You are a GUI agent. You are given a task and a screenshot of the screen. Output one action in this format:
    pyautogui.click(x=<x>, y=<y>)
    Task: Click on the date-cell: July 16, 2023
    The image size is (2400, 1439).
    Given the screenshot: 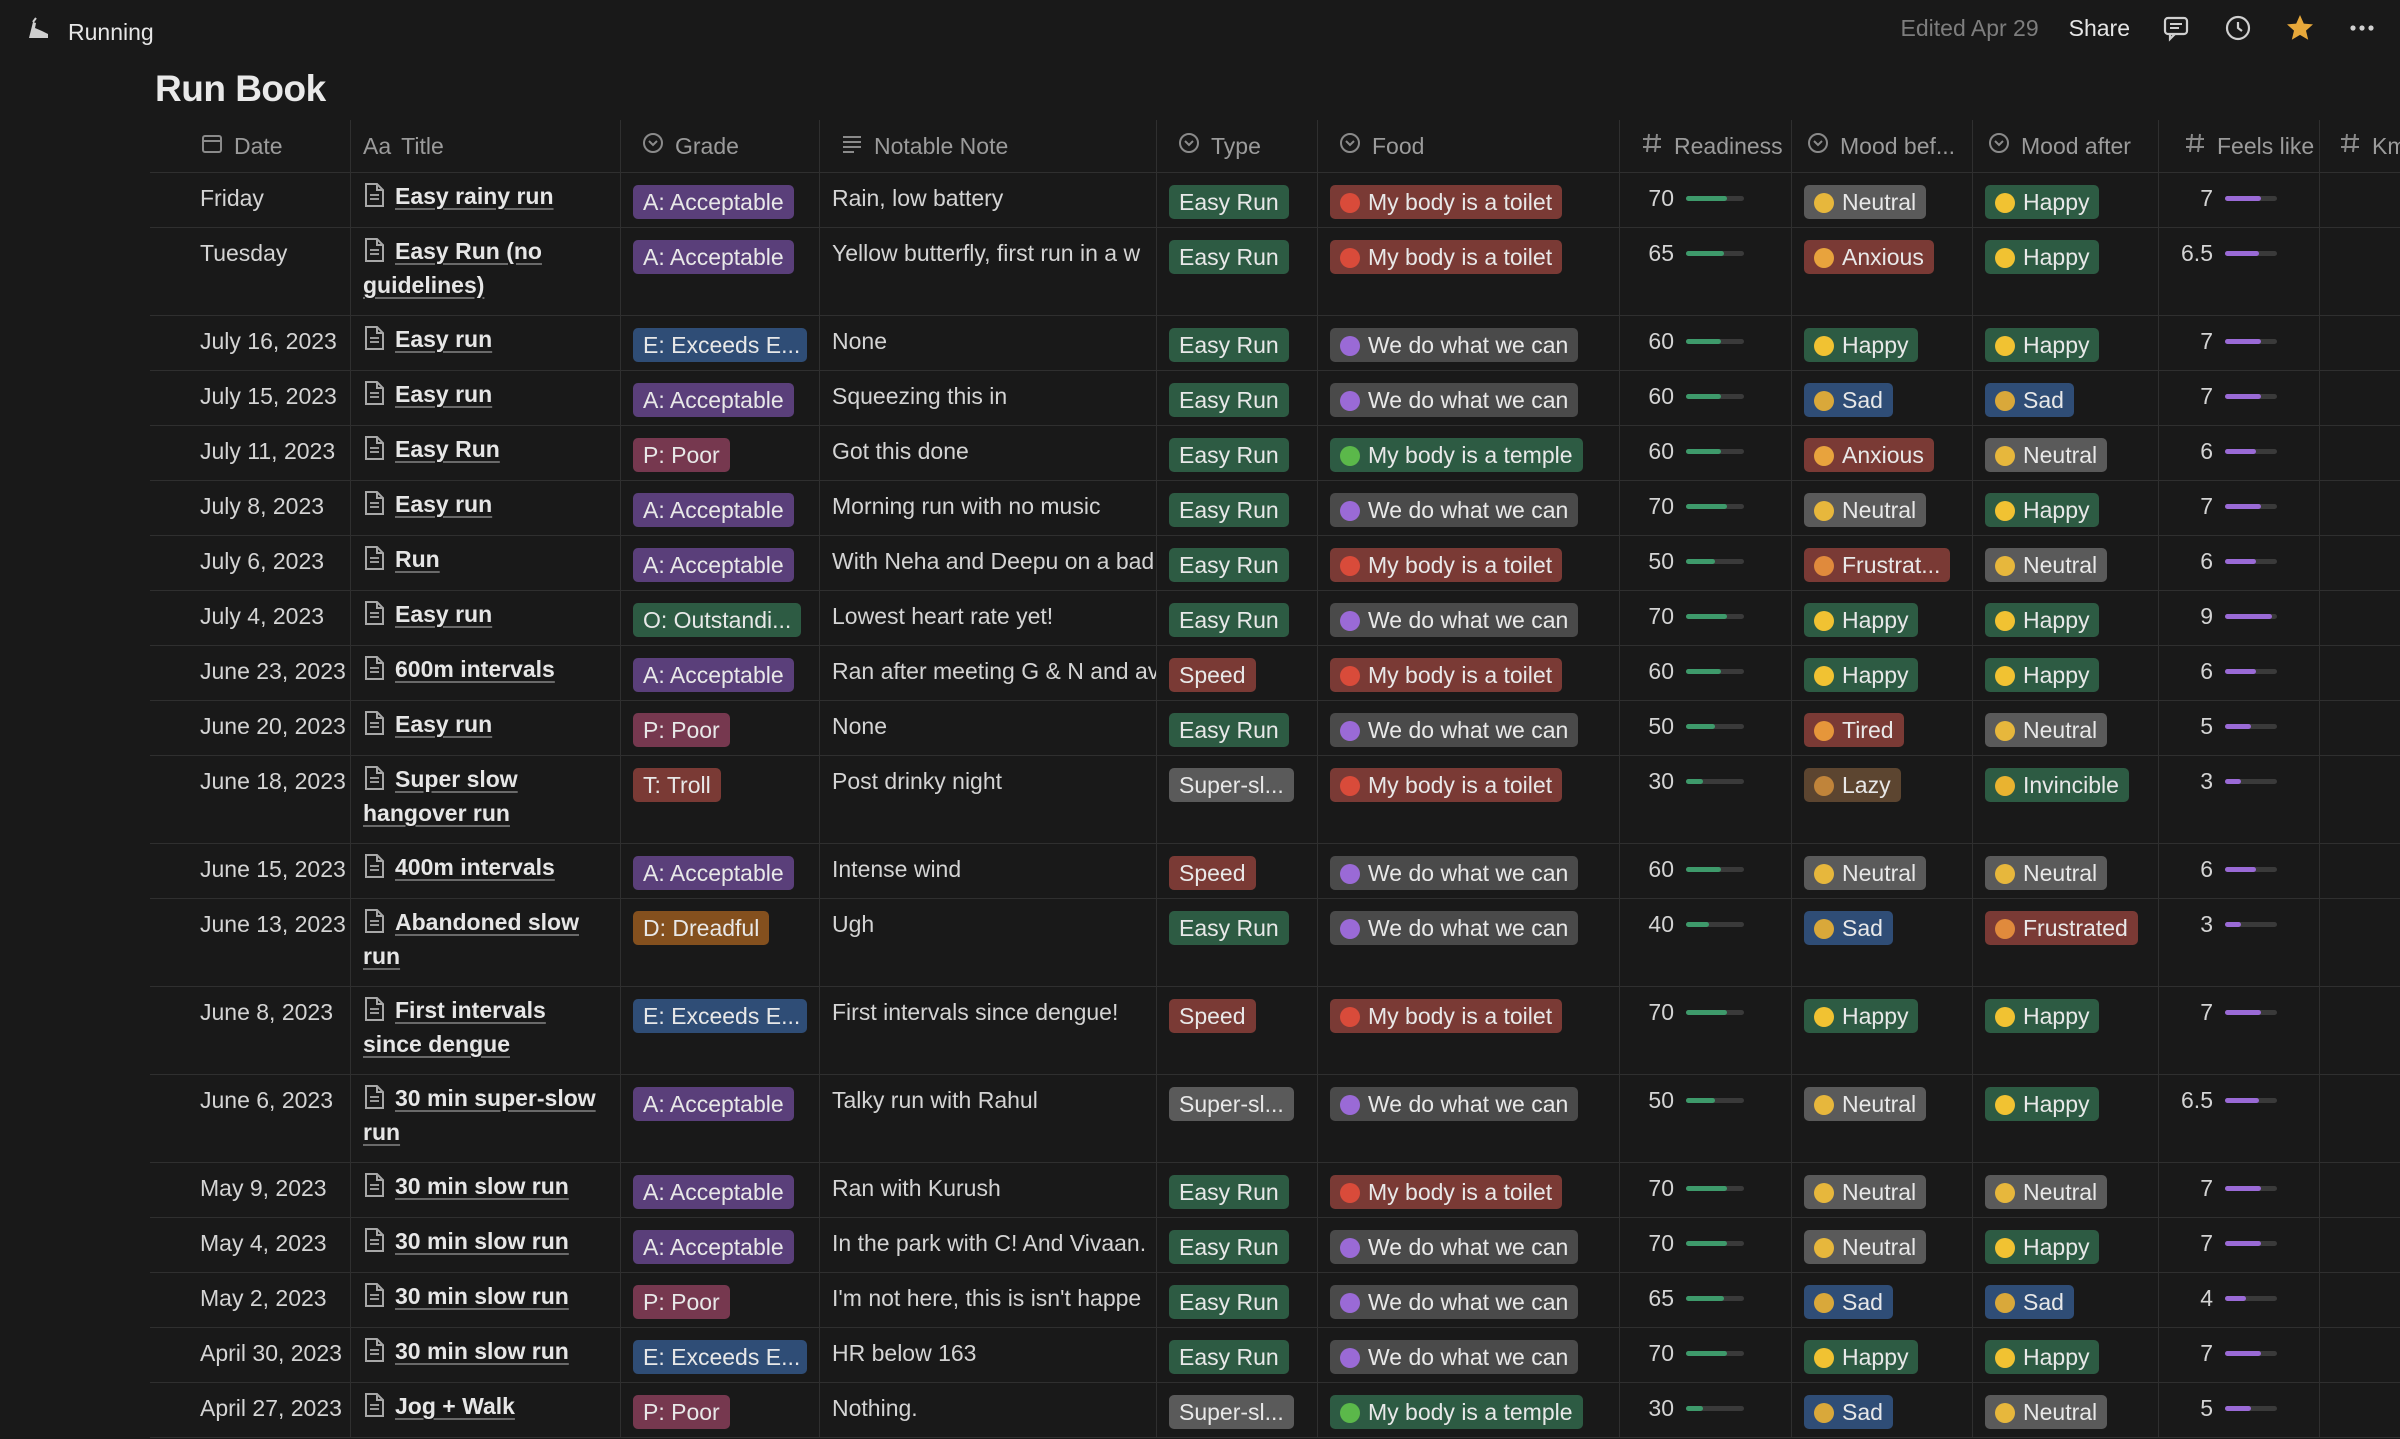 What is the action you would take?
    pyautogui.click(x=250, y=343)
    